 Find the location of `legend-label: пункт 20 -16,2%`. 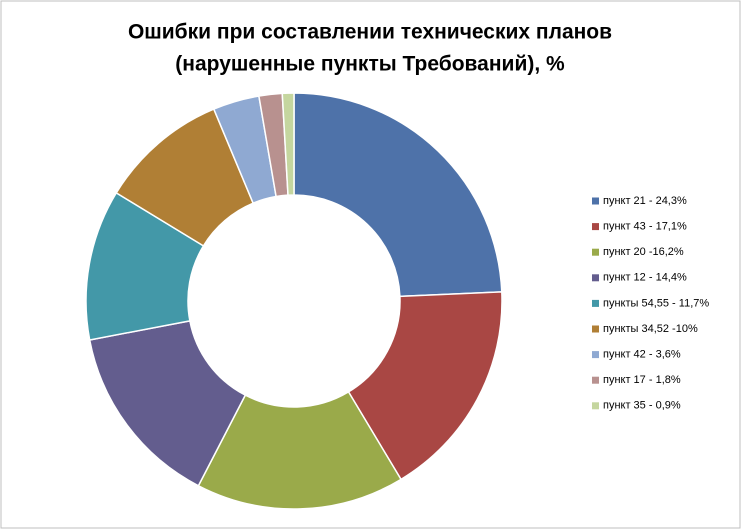

legend-label: пункт 20 -16,2% is located at coordinates (643, 252).